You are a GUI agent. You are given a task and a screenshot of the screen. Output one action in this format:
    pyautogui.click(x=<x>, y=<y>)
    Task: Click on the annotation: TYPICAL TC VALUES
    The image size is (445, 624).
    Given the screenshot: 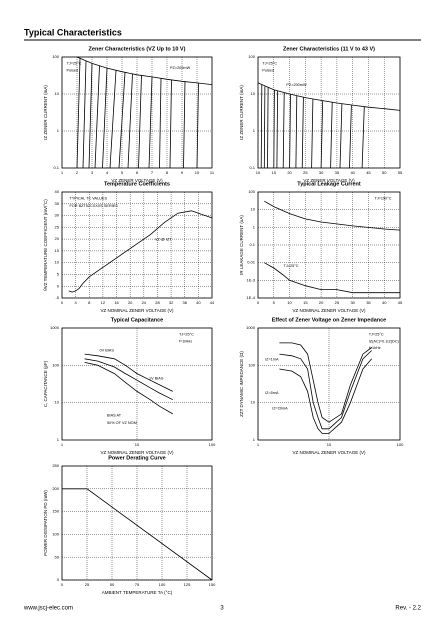 What is the action you would take?
    pyautogui.click(x=89, y=198)
    